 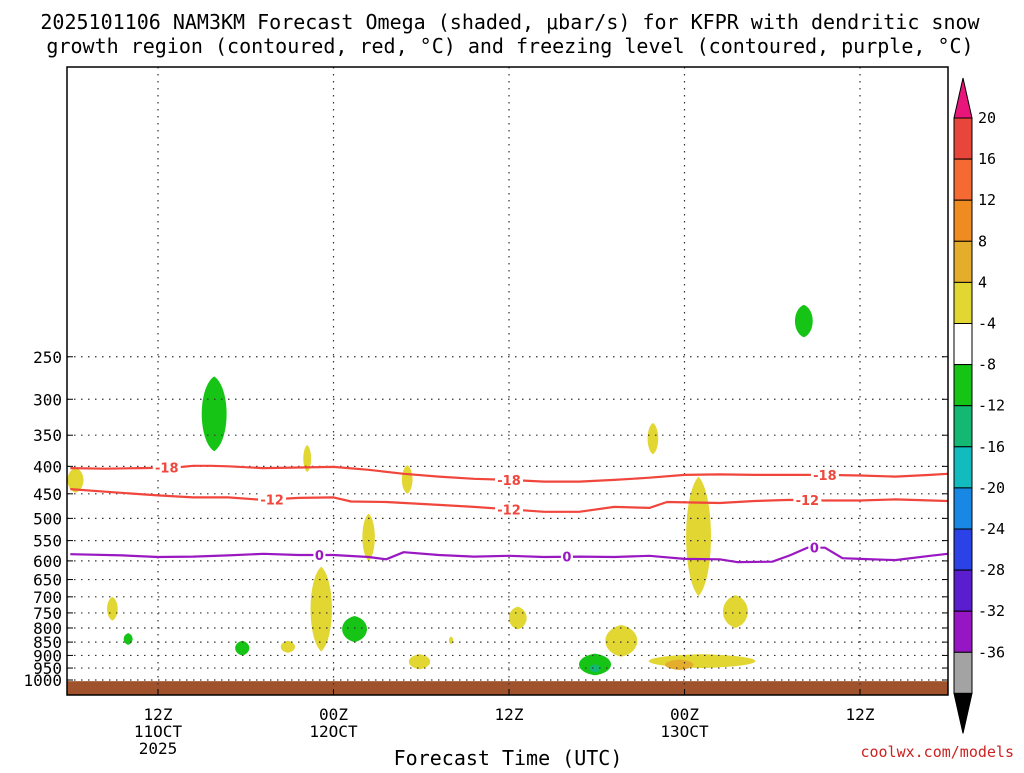 What do you see at coordinates (987, 159) in the screenshot?
I see `colorbar-label-16: 16` at bounding box center [987, 159].